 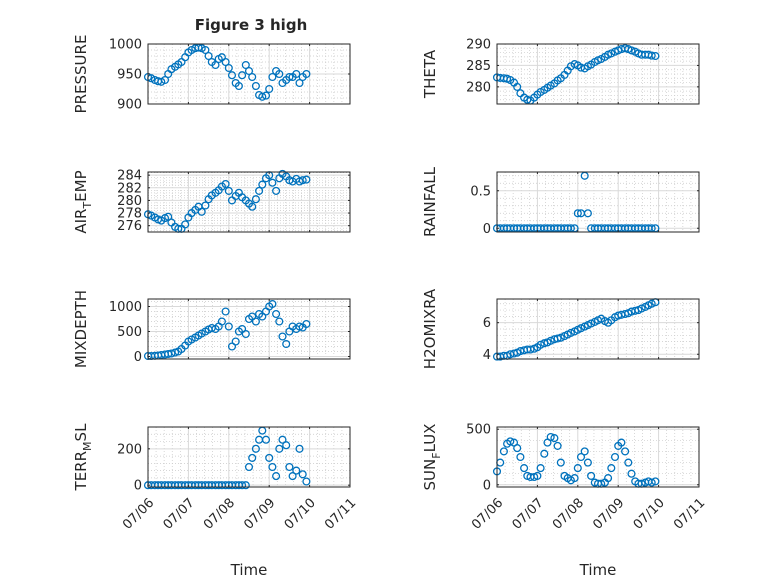 I want to click on figure-title: Figure 3 high, so click(x=251, y=25).